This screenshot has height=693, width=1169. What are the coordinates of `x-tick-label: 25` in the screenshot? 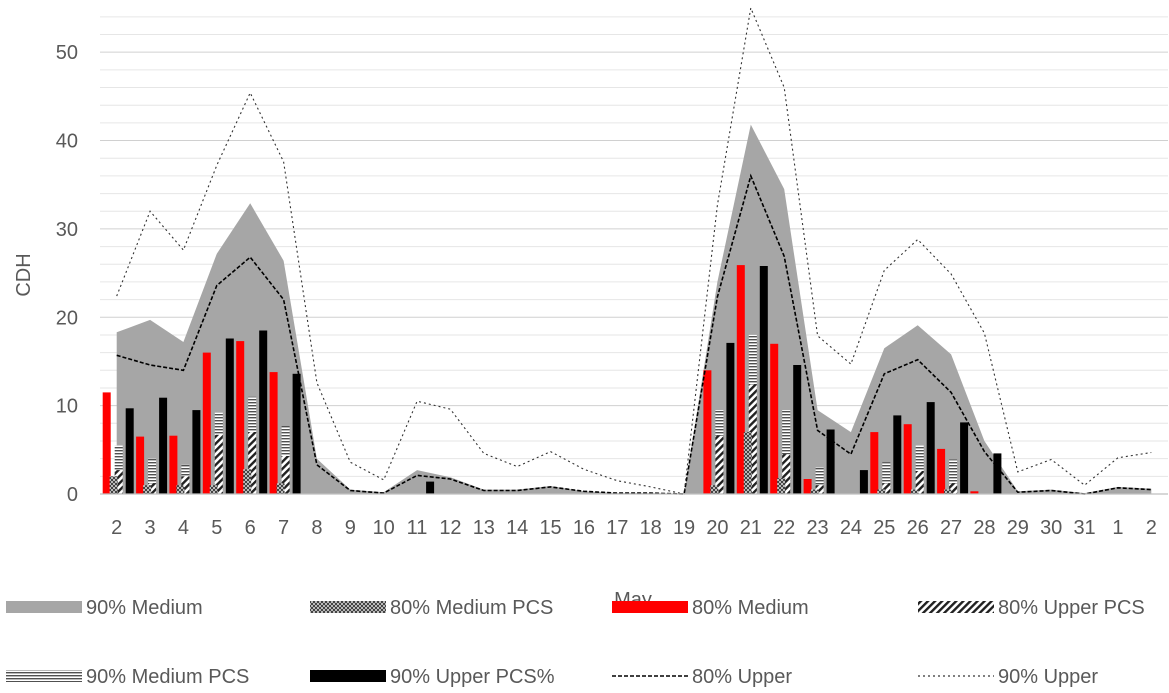 It's located at (884, 528).